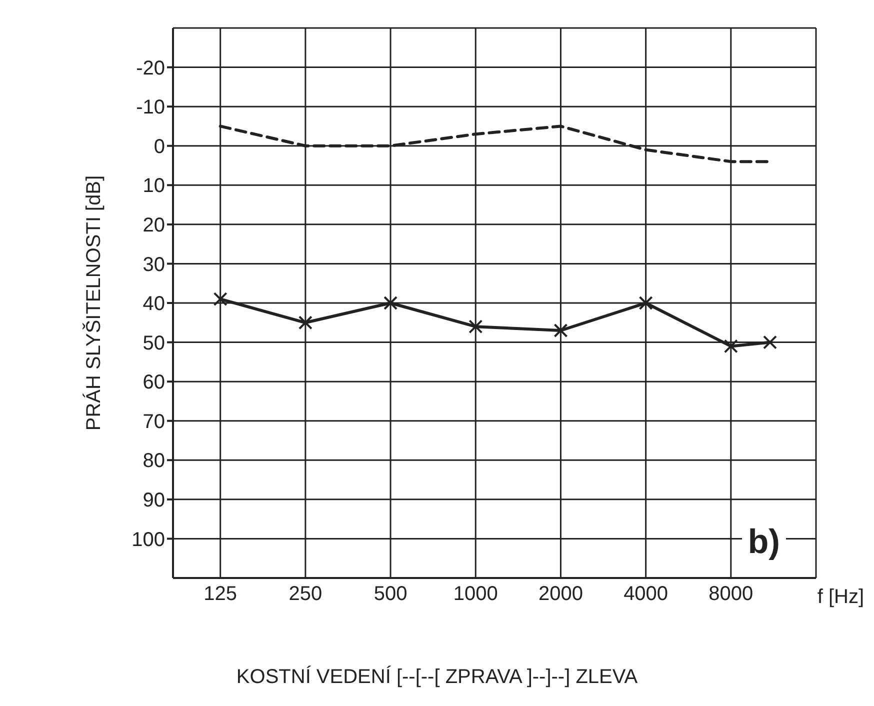 This screenshot has width=874, height=706. Describe the element at coordinates (305, 594) in the screenshot. I see `x-tick-label: 250` at that location.